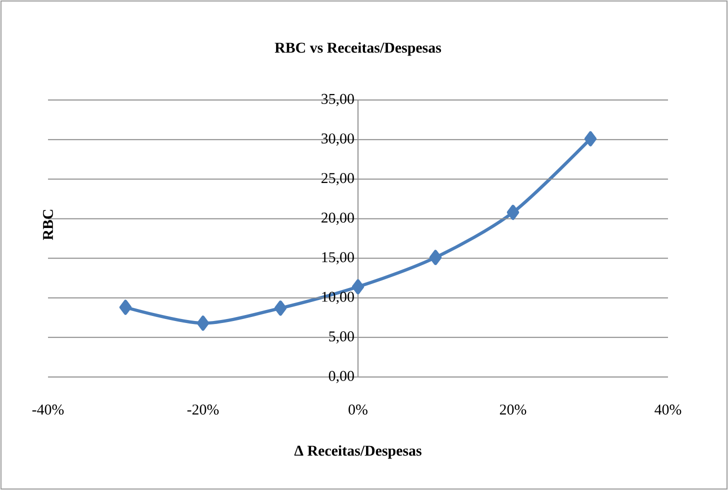  I want to click on y-tick-label: 35,00, so click(338, 100).